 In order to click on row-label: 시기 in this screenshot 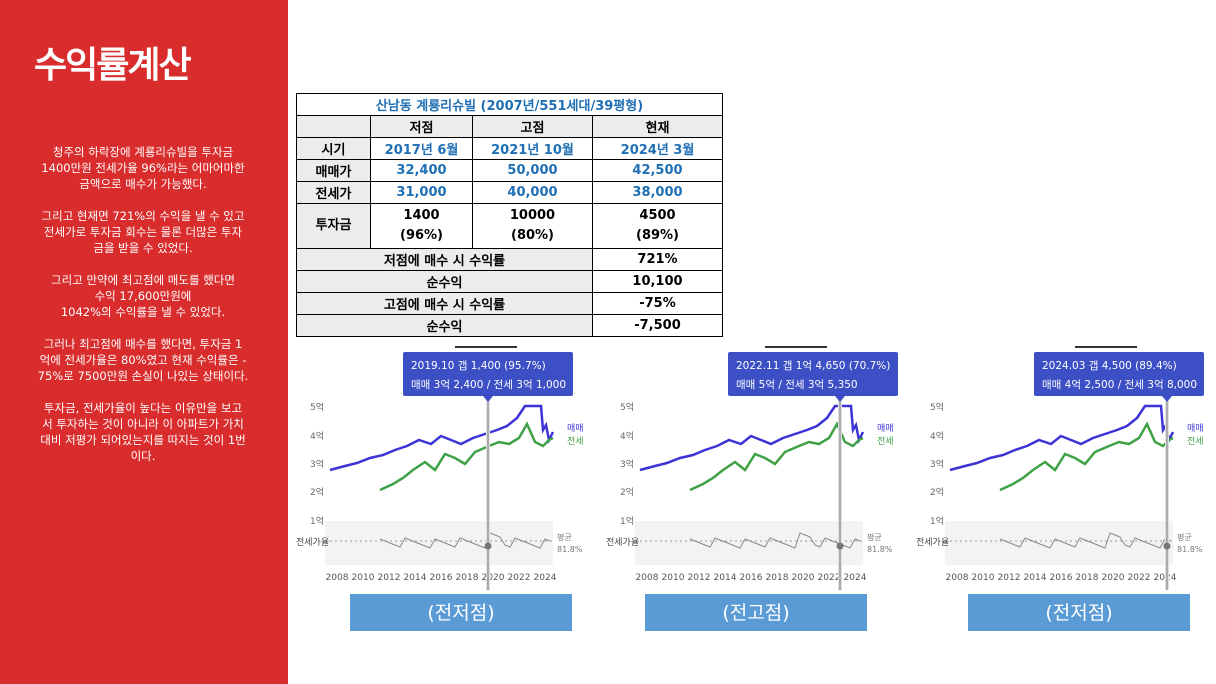, I will do `click(333, 148)`.